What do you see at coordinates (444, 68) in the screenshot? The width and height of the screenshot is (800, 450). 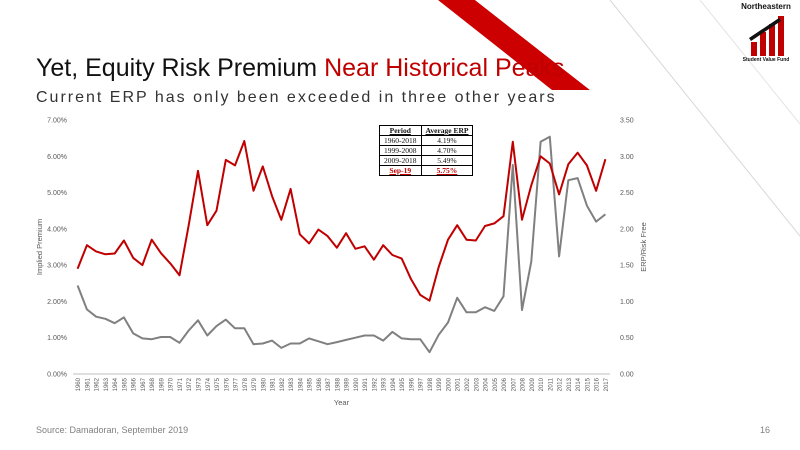 I see `title-accent: Near Historical Peaks` at bounding box center [444, 68].